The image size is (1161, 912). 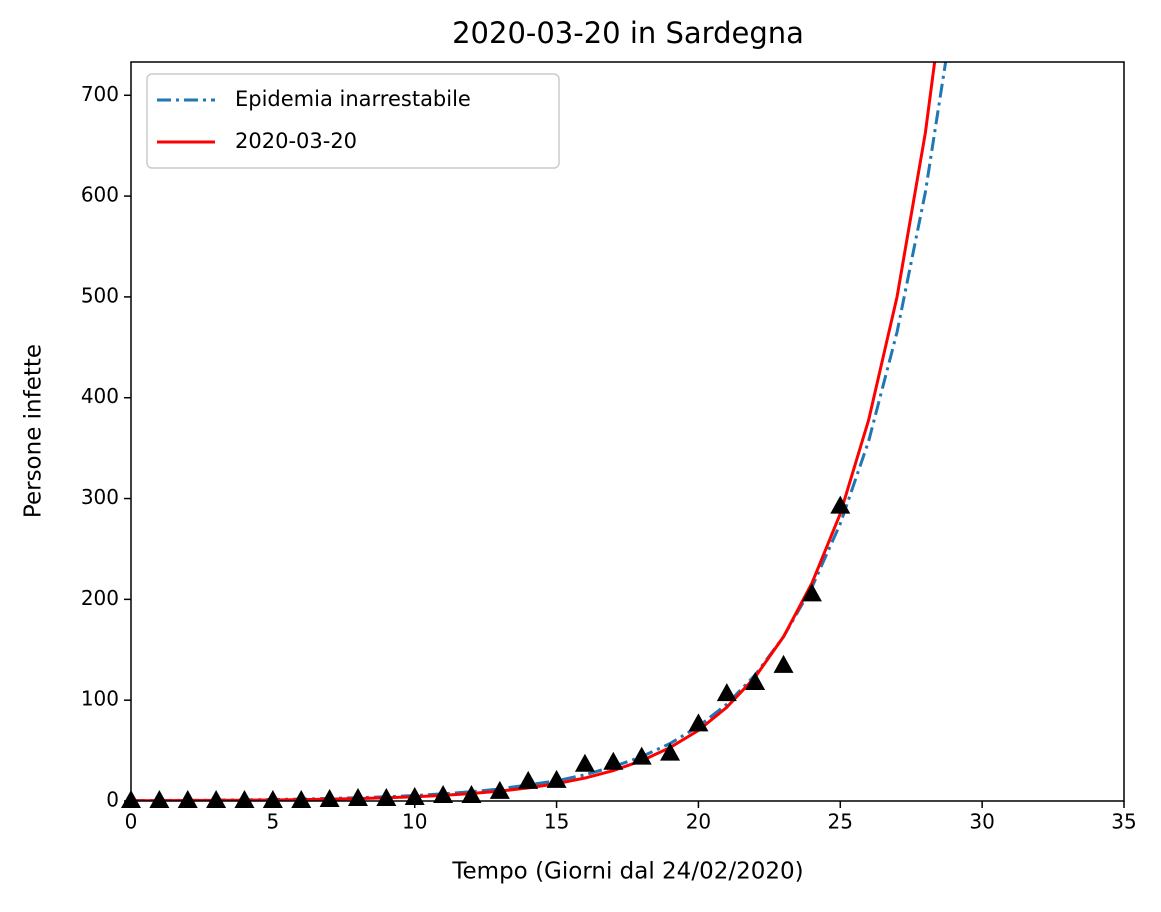 I want to click on x-tick-label: 20, so click(x=698, y=822).